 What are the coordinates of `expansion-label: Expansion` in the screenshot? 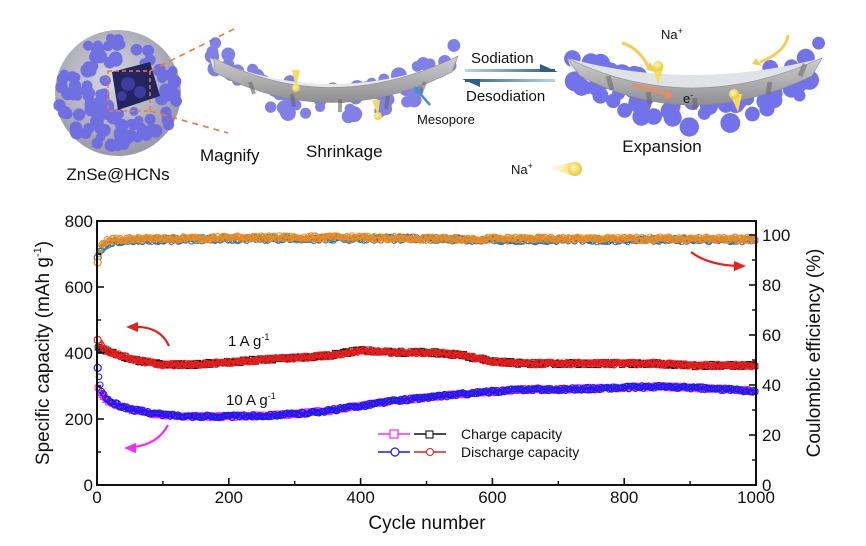 It's located at (661, 146).